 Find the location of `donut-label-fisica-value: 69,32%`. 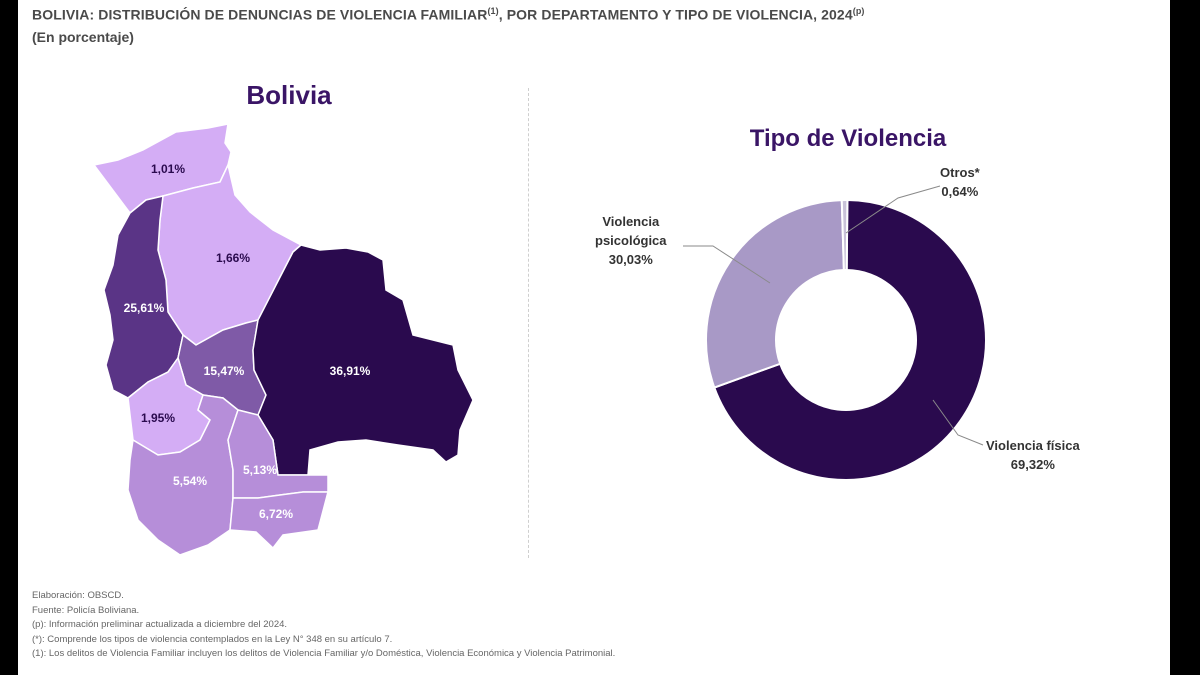

donut-label-fisica-value: 69,32% is located at coordinates (1032, 464).